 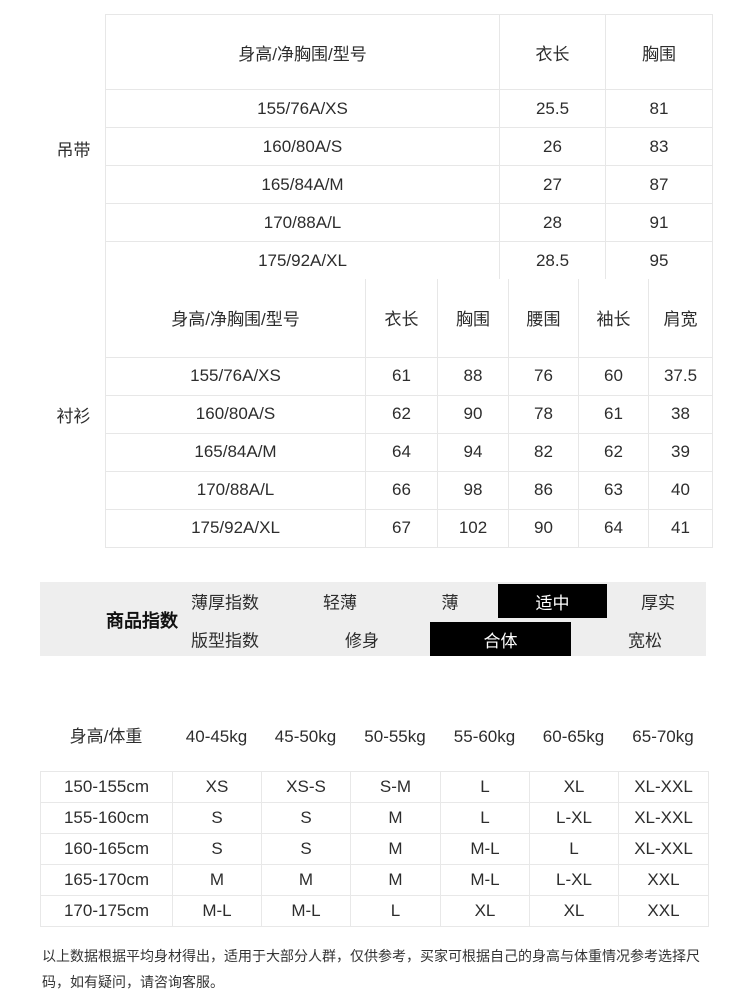 What do you see at coordinates (680, 318) in the screenshot?
I see `header-shoulder: 肩宽` at bounding box center [680, 318].